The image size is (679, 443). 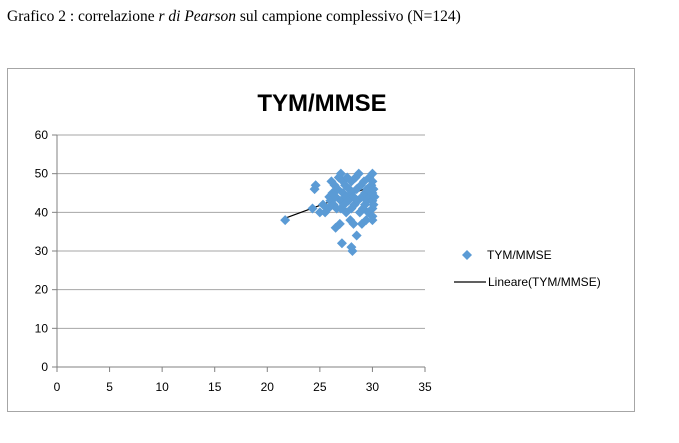 What do you see at coordinates (348, 16) in the screenshot?
I see `caption-suffix: sul campione complessivo (N=124)` at bounding box center [348, 16].